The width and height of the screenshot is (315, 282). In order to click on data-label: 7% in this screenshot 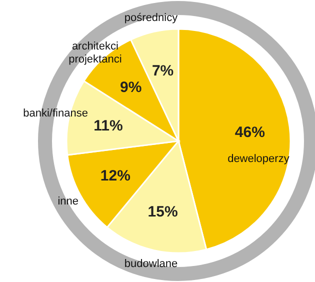, I will do `click(163, 71)`.